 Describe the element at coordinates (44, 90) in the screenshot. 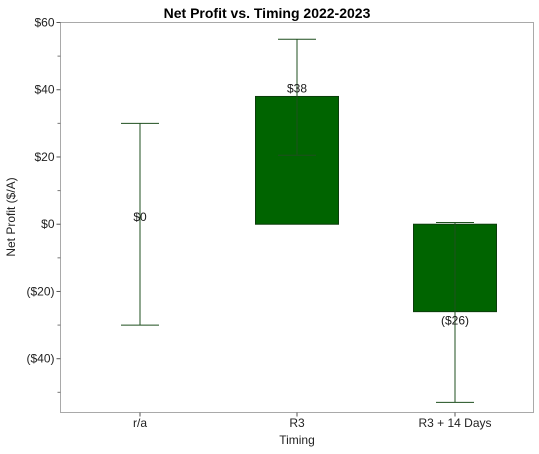

I see `y-tick-label: $40` at that location.